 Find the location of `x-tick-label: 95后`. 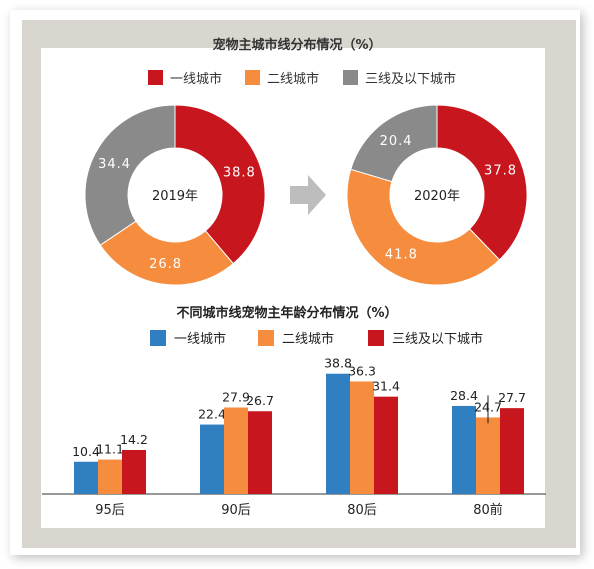

x-tick-label: 95后 is located at coordinates (110, 510).